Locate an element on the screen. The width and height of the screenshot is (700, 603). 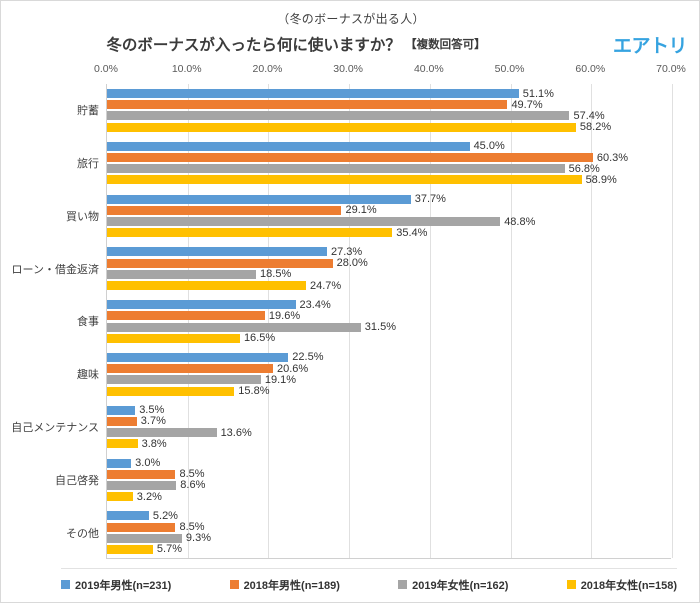
bar-value-label: 51.1% is located at coordinates (538, 93).